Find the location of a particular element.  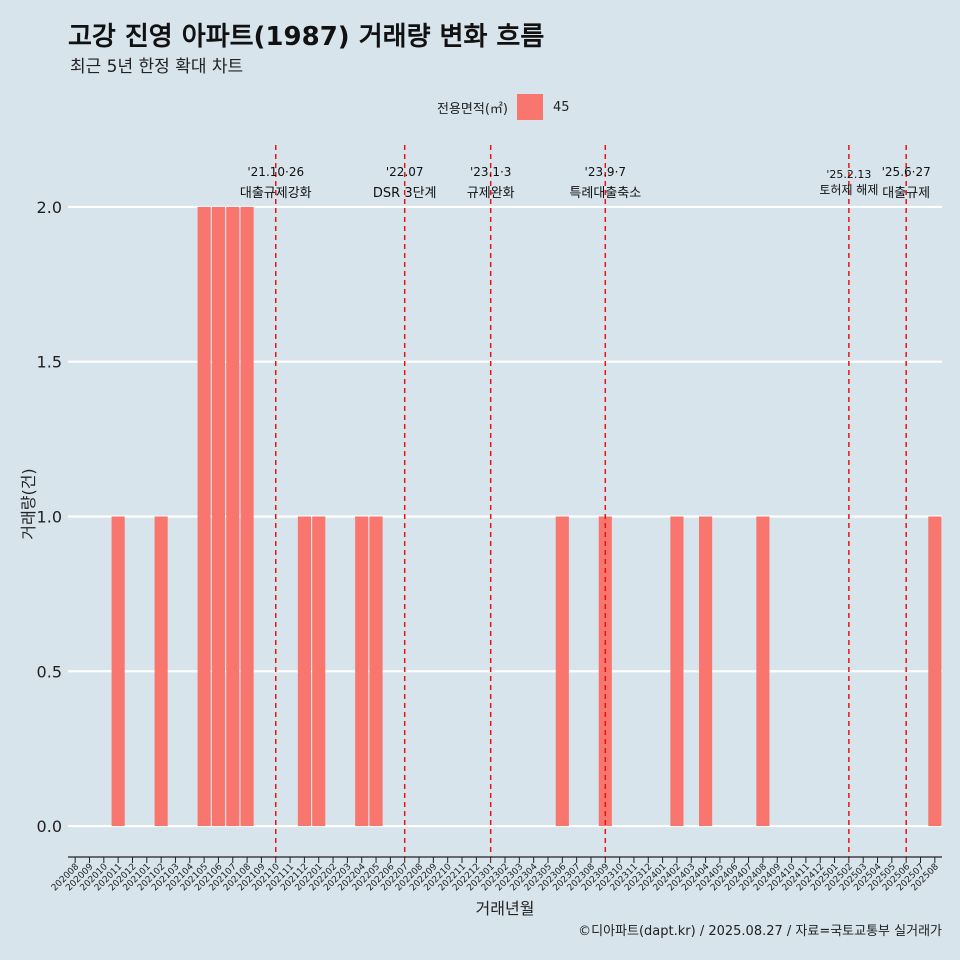

event-date-label: '25.6·27 is located at coordinates (906, 172).